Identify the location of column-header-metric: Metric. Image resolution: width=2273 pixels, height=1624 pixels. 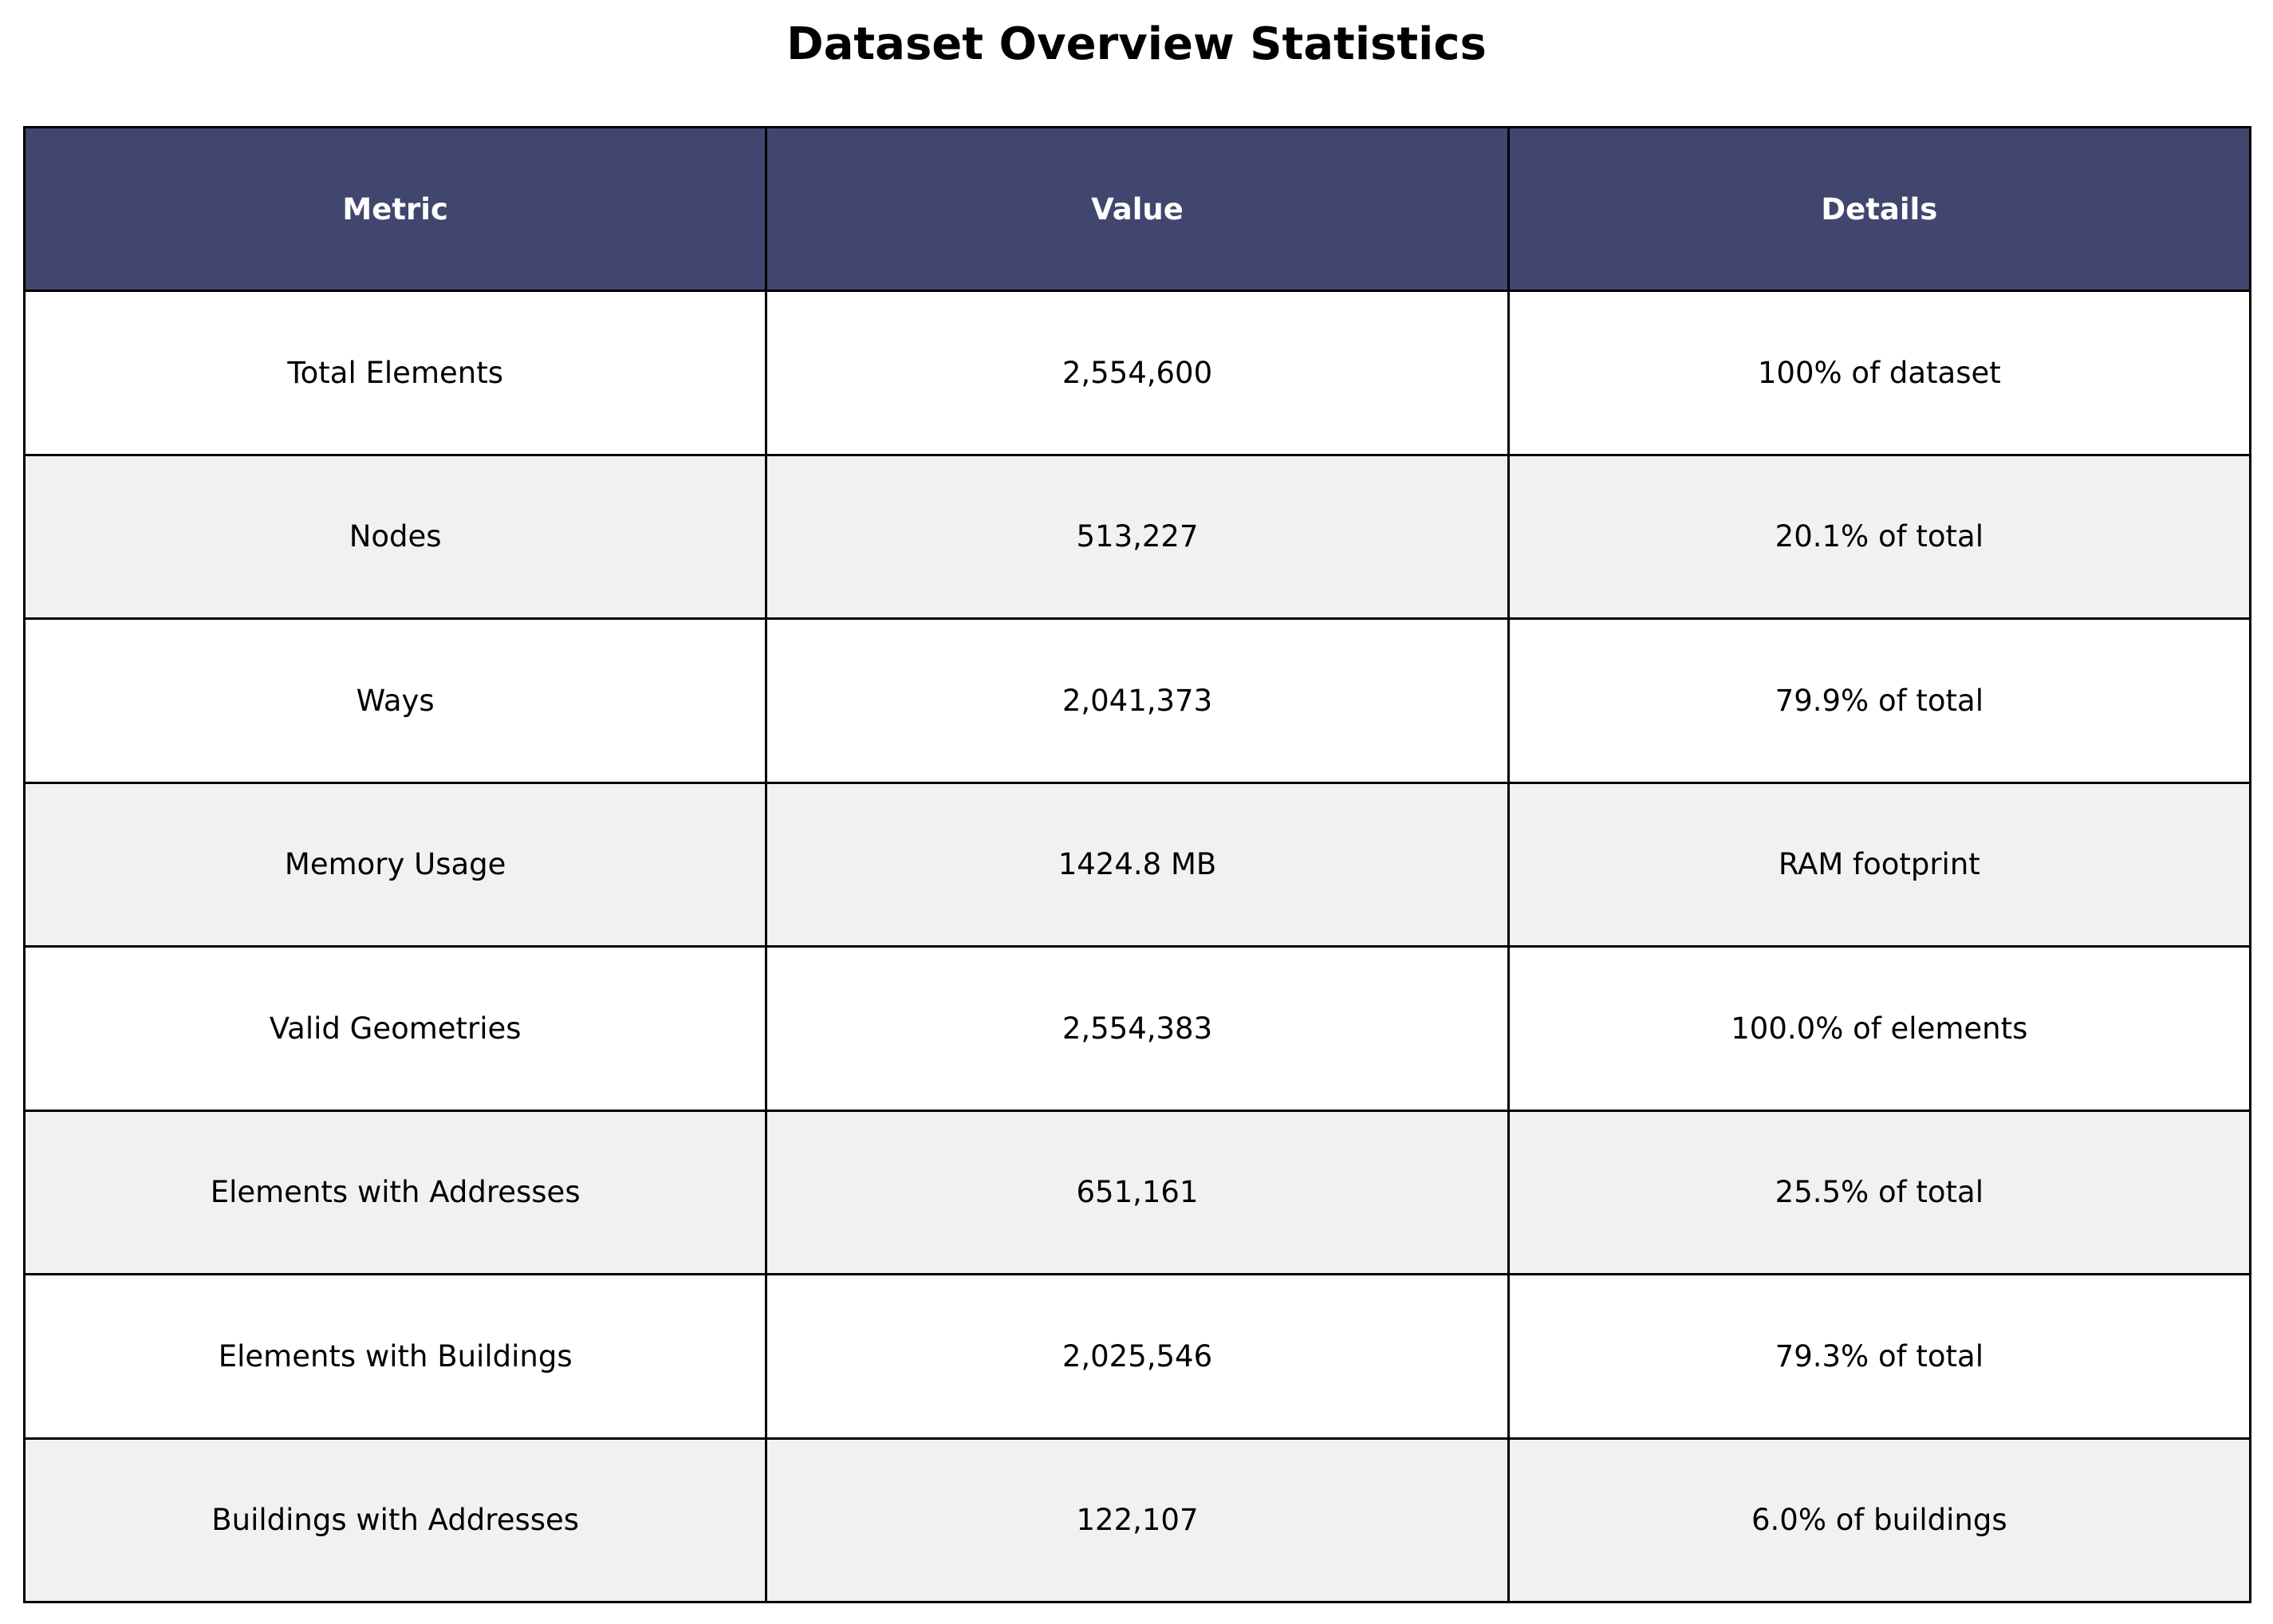
(395, 209).